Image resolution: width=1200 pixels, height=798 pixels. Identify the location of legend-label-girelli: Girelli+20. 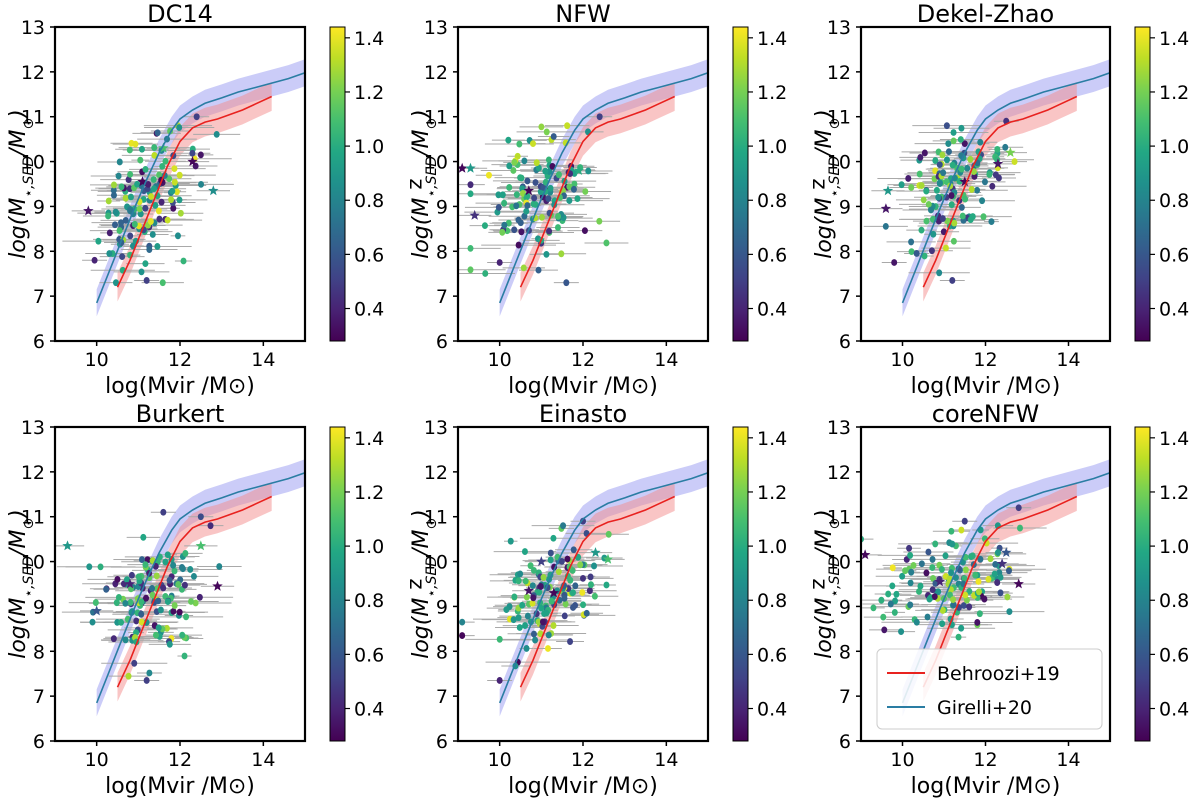
(984, 708).